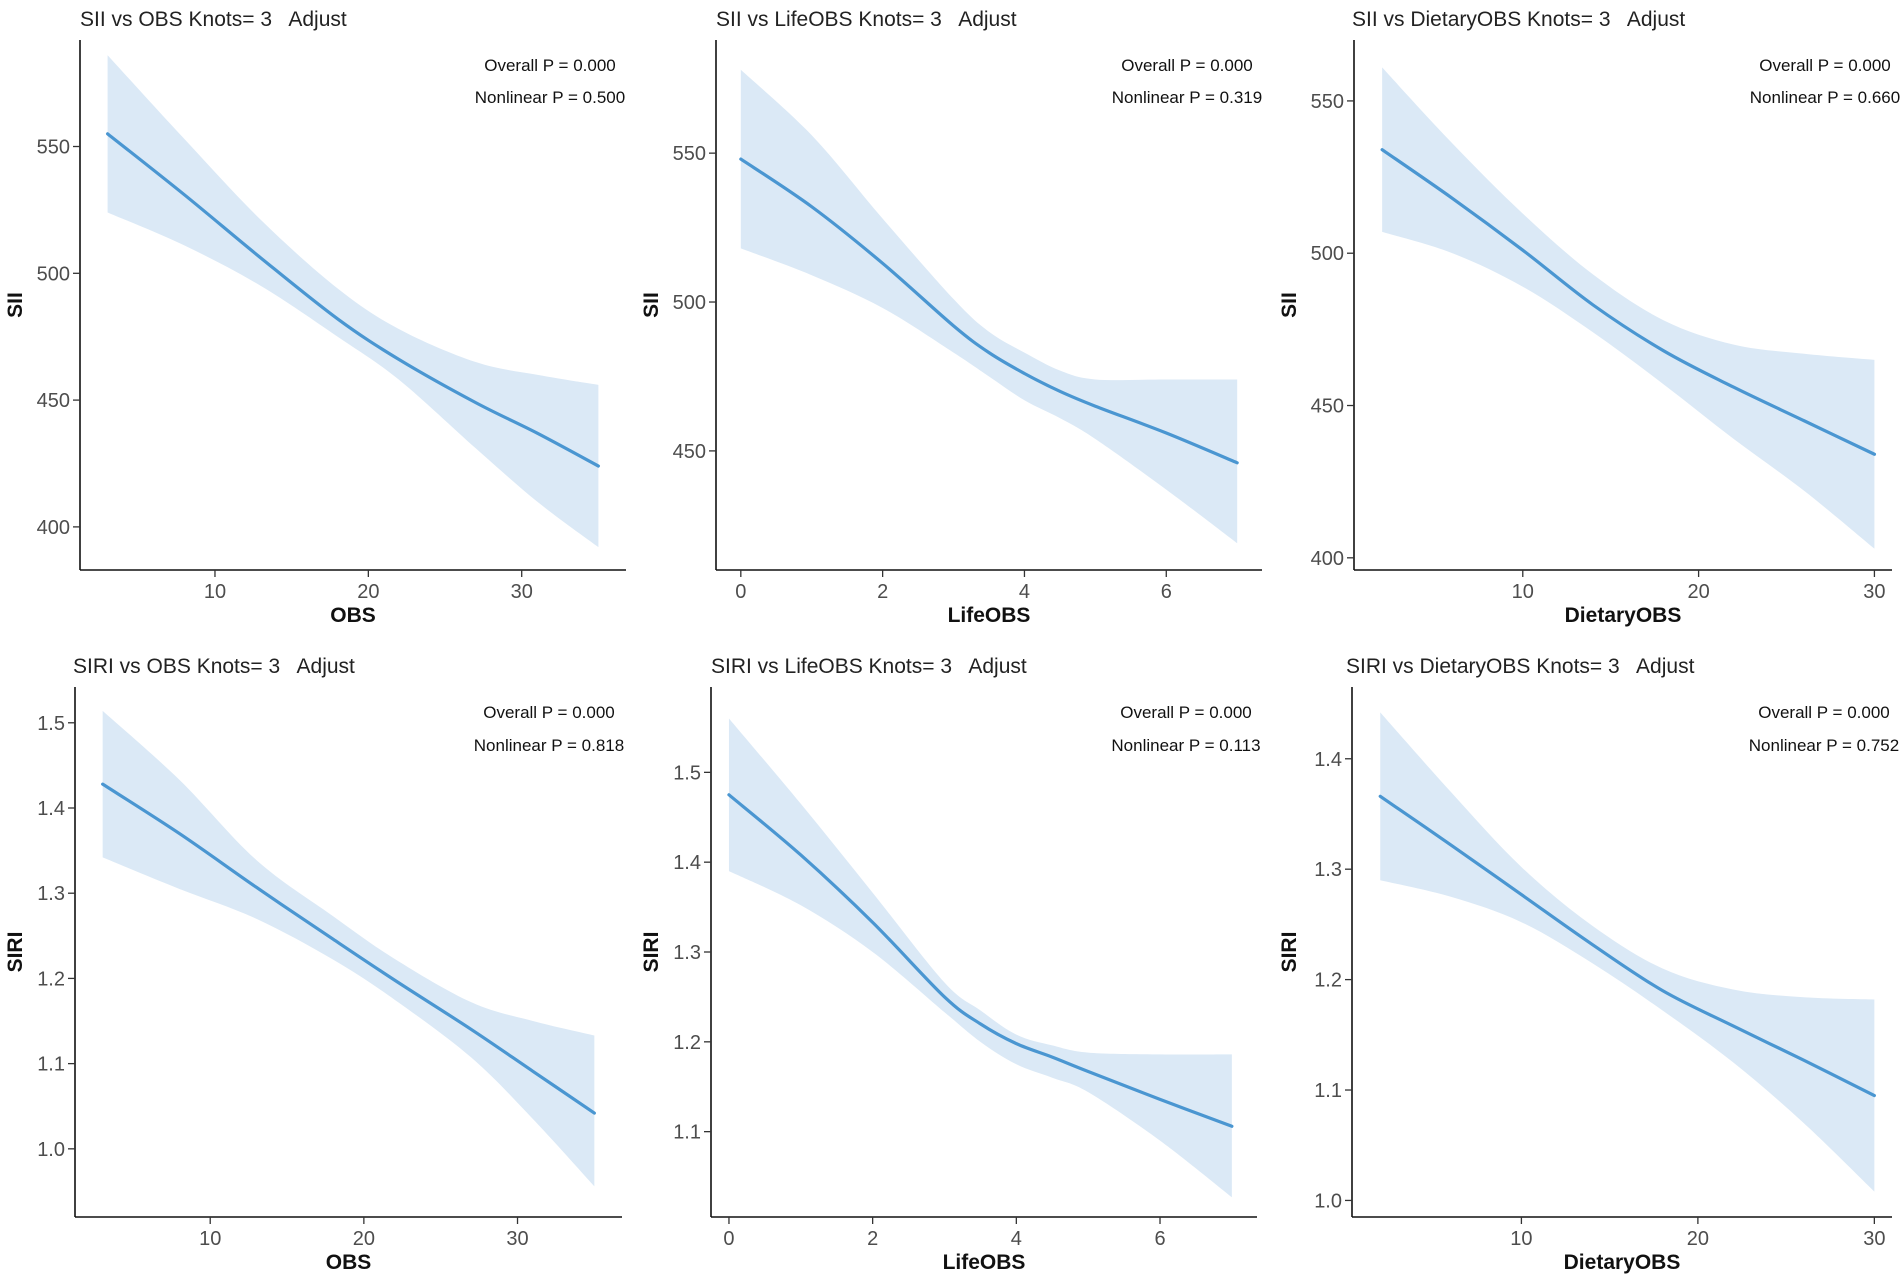 Image resolution: width=1902 pixels, height=1281 pixels. What do you see at coordinates (866, 19) in the screenshot?
I see `panel-title: SII vs LifeOBS Knots= 3 Adjust` at bounding box center [866, 19].